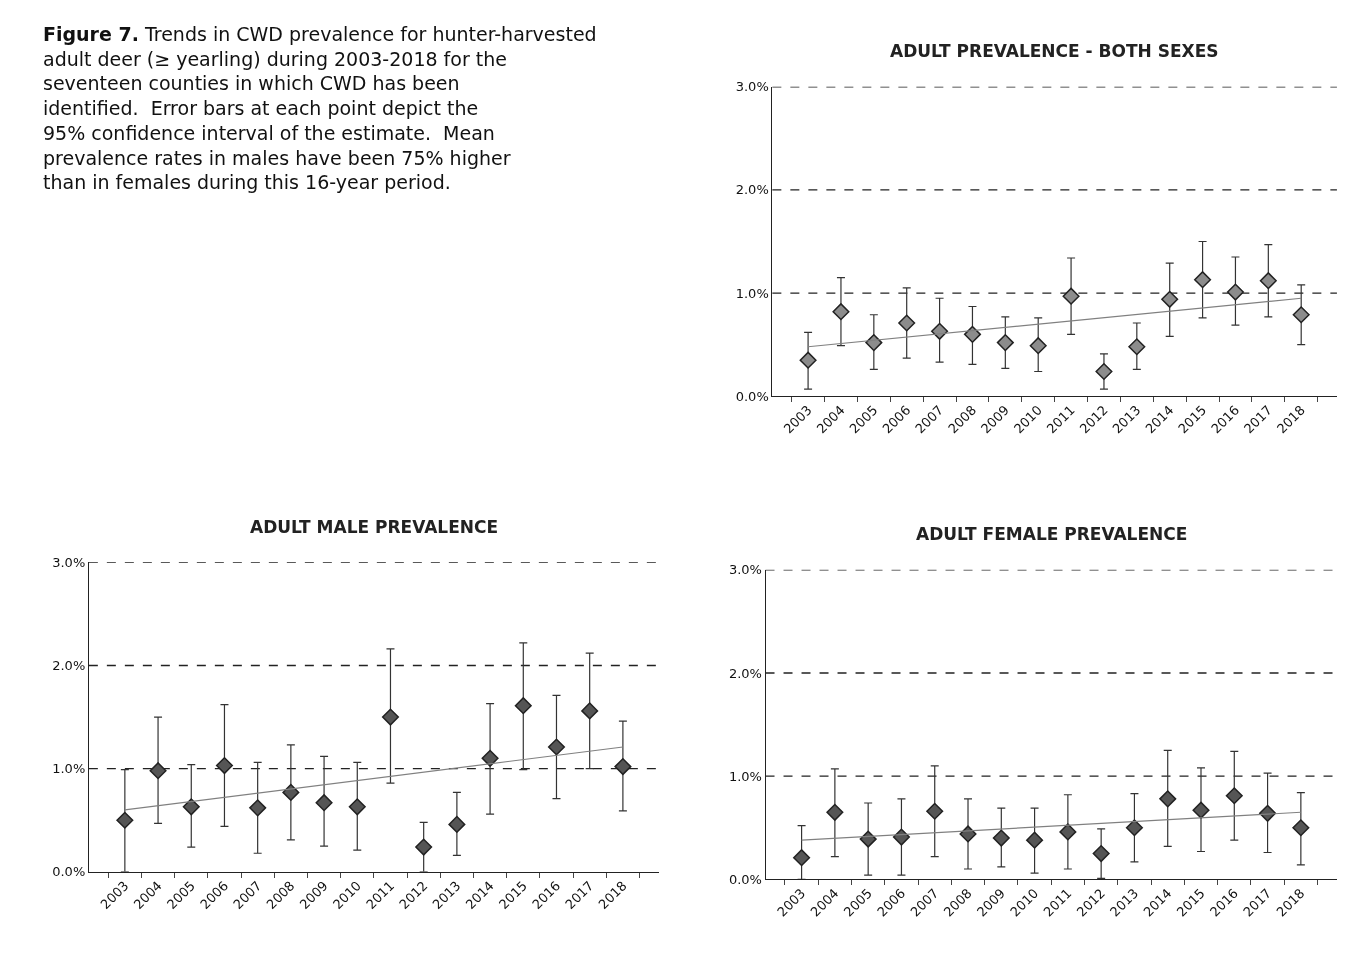  I want to click on chart-title: ADULT PREVALENCE - BOTH SEXES, so click(1054, 51).